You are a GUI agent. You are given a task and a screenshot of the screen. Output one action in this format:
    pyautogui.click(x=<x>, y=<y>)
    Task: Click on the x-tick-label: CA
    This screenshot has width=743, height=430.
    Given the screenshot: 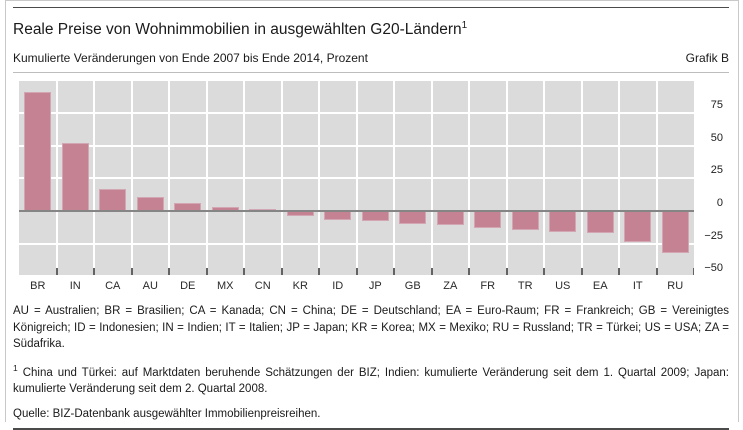 What is the action you would take?
    pyautogui.click(x=113, y=286)
    